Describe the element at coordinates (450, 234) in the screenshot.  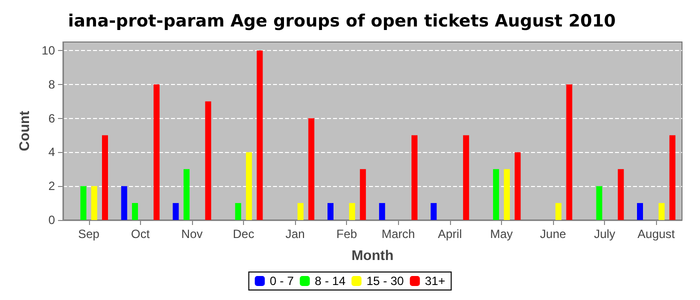
I see `x-tick-label: April` at that location.